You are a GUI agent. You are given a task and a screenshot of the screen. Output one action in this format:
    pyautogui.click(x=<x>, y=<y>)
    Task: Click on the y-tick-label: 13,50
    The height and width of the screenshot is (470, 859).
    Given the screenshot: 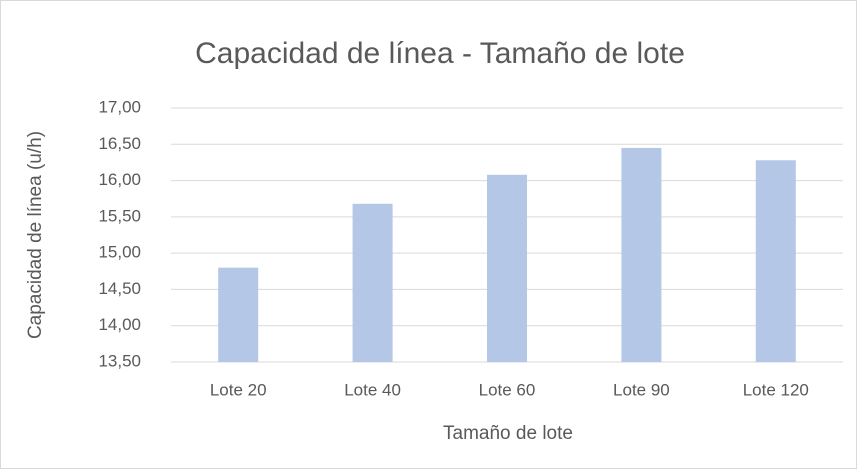 What is the action you would take?
    pyautogui.click(x=119, y=360)
    